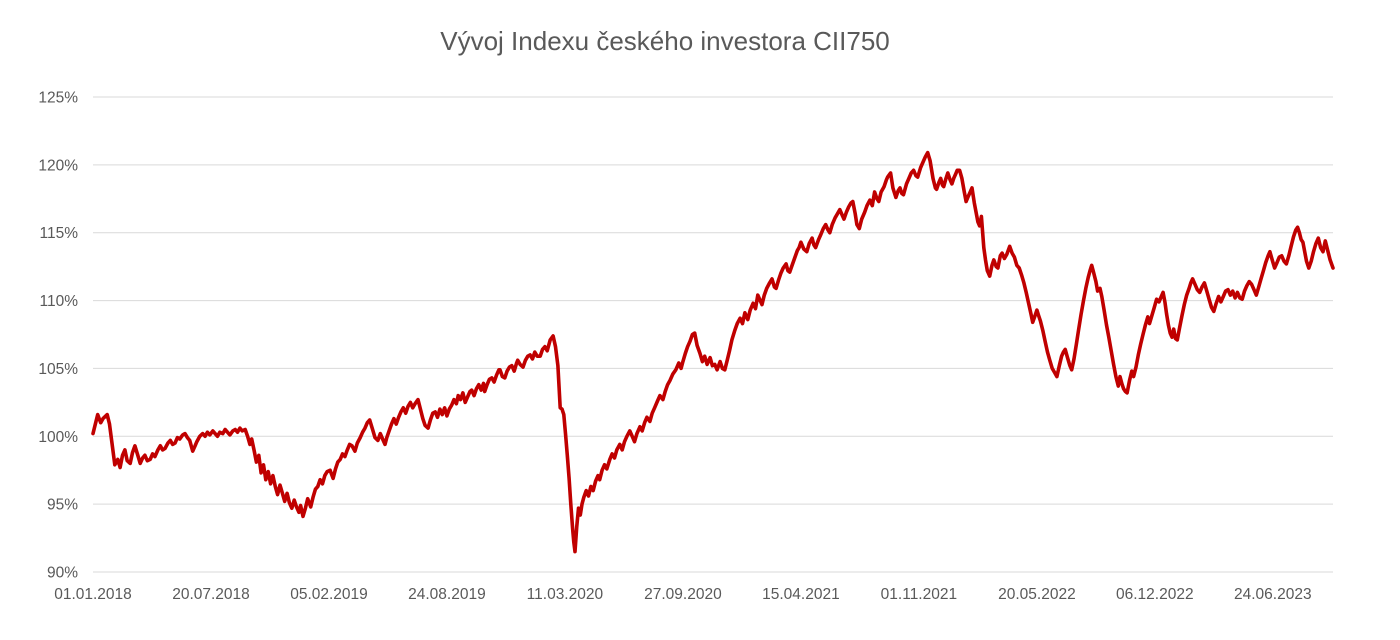 The height and width of the screenshot is (640, 1400). I want to click on chart-title: Vývoj Indexu českého investora CII750, so click(665, 41).